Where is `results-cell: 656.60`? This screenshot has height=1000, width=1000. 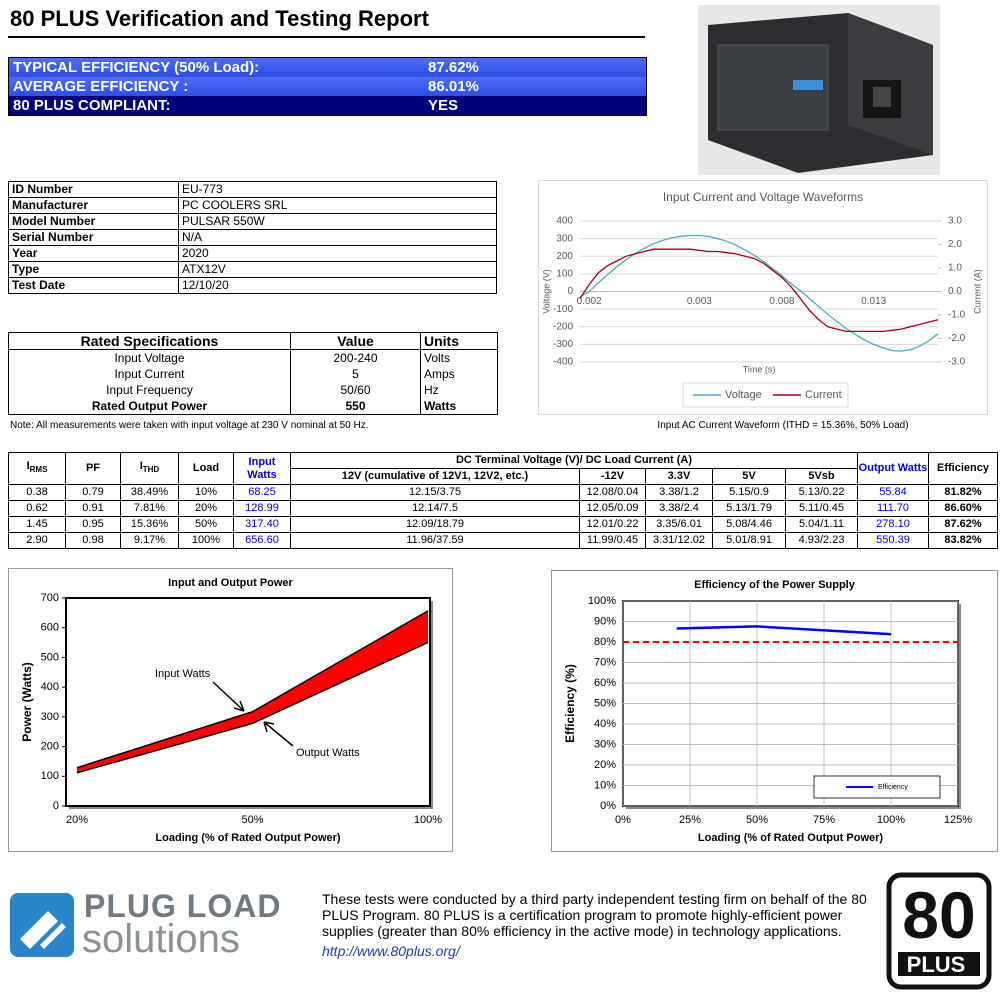 results-cell: 656.60 is located at coordinates (262, 540).